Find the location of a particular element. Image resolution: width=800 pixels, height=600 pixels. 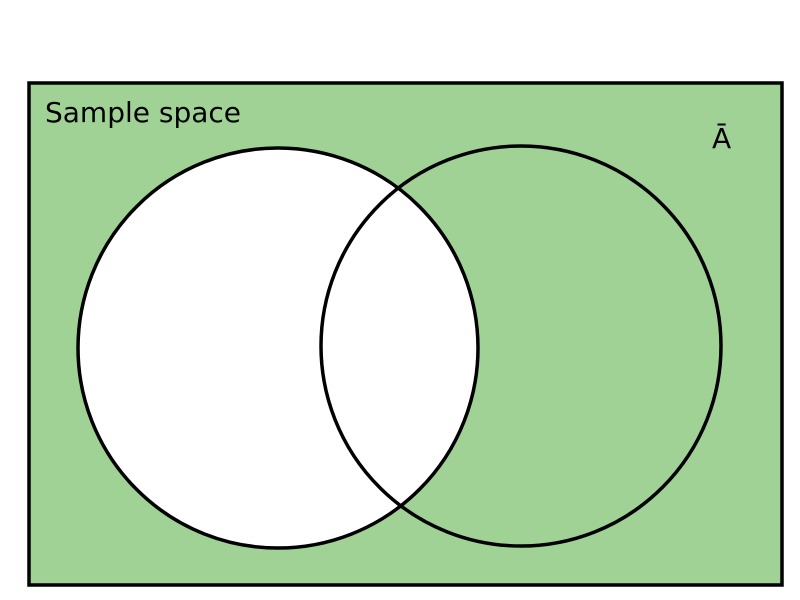

sample-space-label: Sample space is located at coordinates (143, 112).